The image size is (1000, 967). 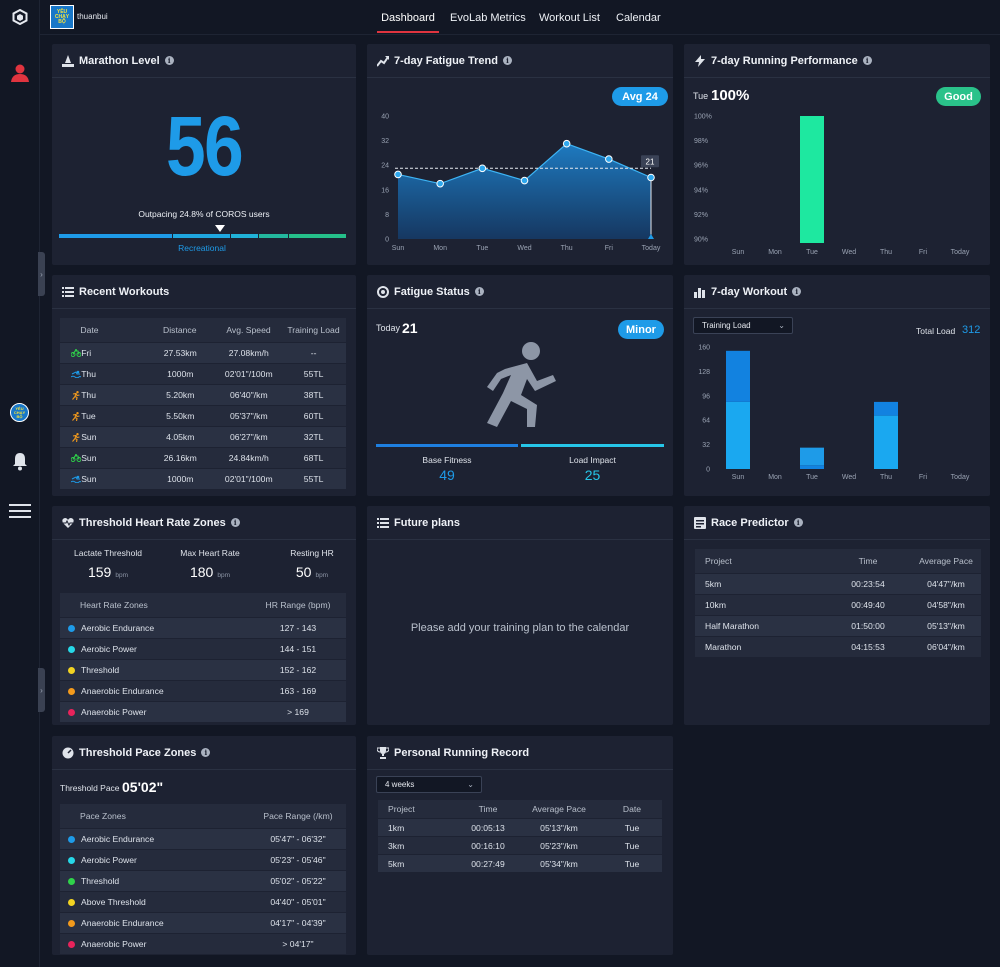 What do you see at coordinates (248, 479) in the screenshot?
I see `table-cell: 02'01"/100m` at bounding box center [248, 479].